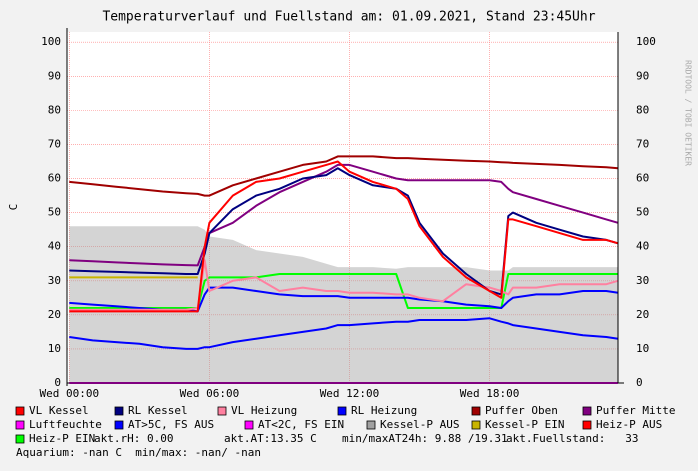 The image size is (698, 471). I want to click on y-tick-label: 80, so click(54, 109).